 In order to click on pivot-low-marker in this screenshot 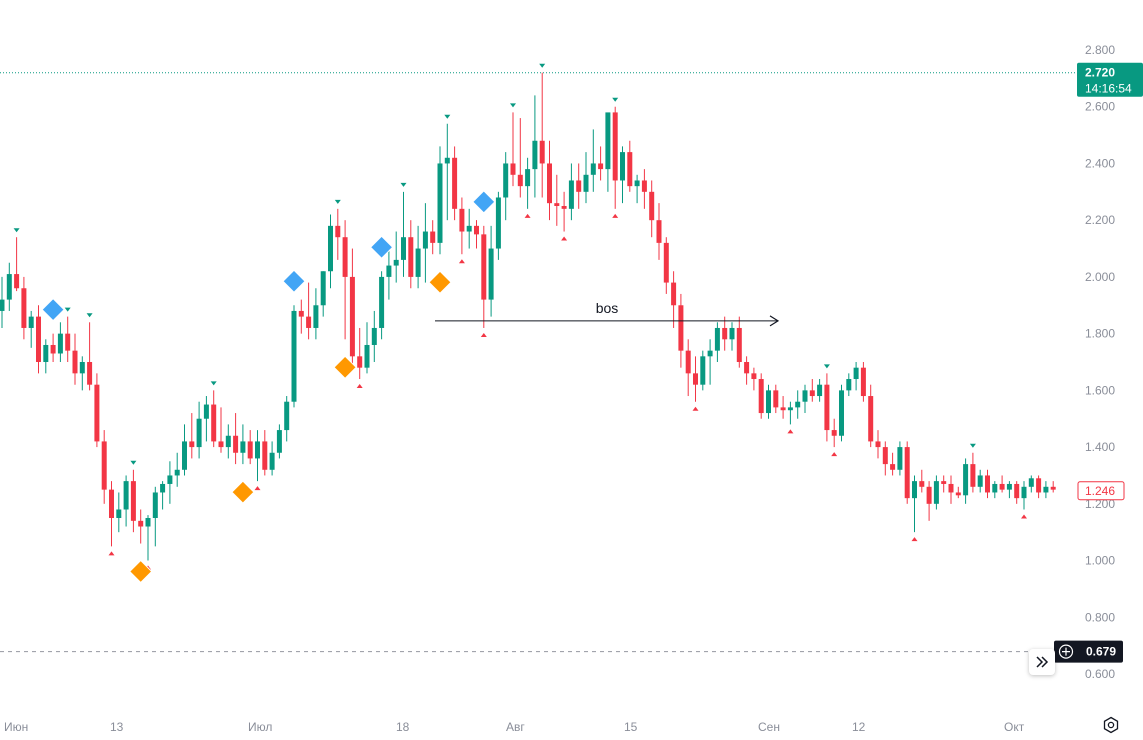, I will do `click(140, 571)`.